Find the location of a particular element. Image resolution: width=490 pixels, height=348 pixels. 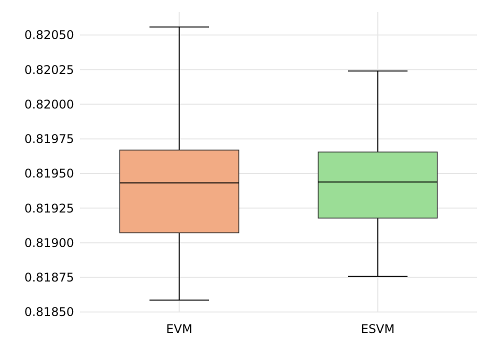

y-tick-label: 0.82025 is located at coordinates (49, 69).